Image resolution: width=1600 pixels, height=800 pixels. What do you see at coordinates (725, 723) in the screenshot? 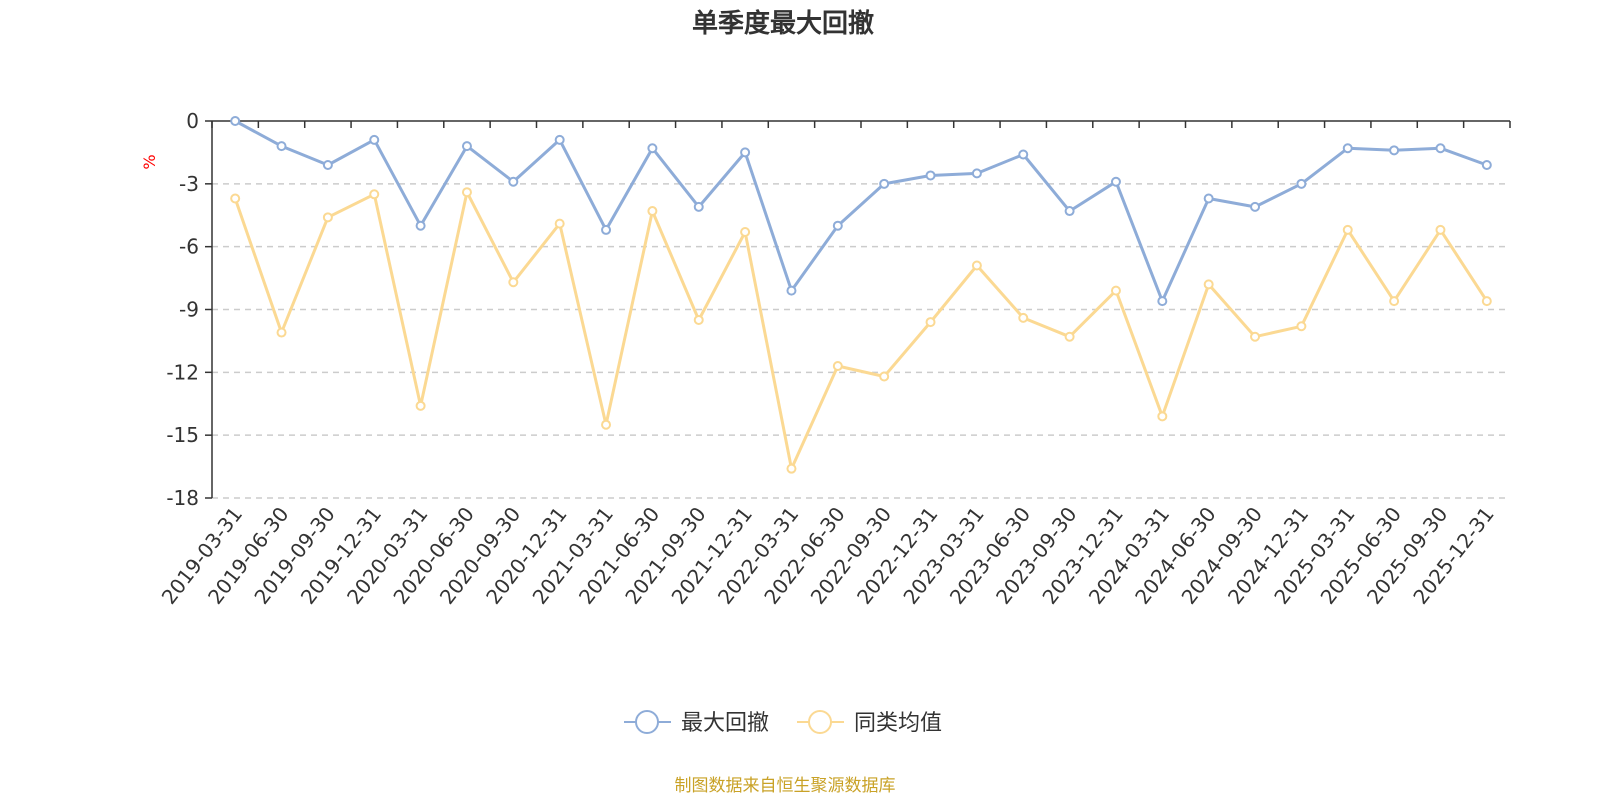
I see `legend-label-max-drawdown: 最大回撤` at bounding box center [725, 723].